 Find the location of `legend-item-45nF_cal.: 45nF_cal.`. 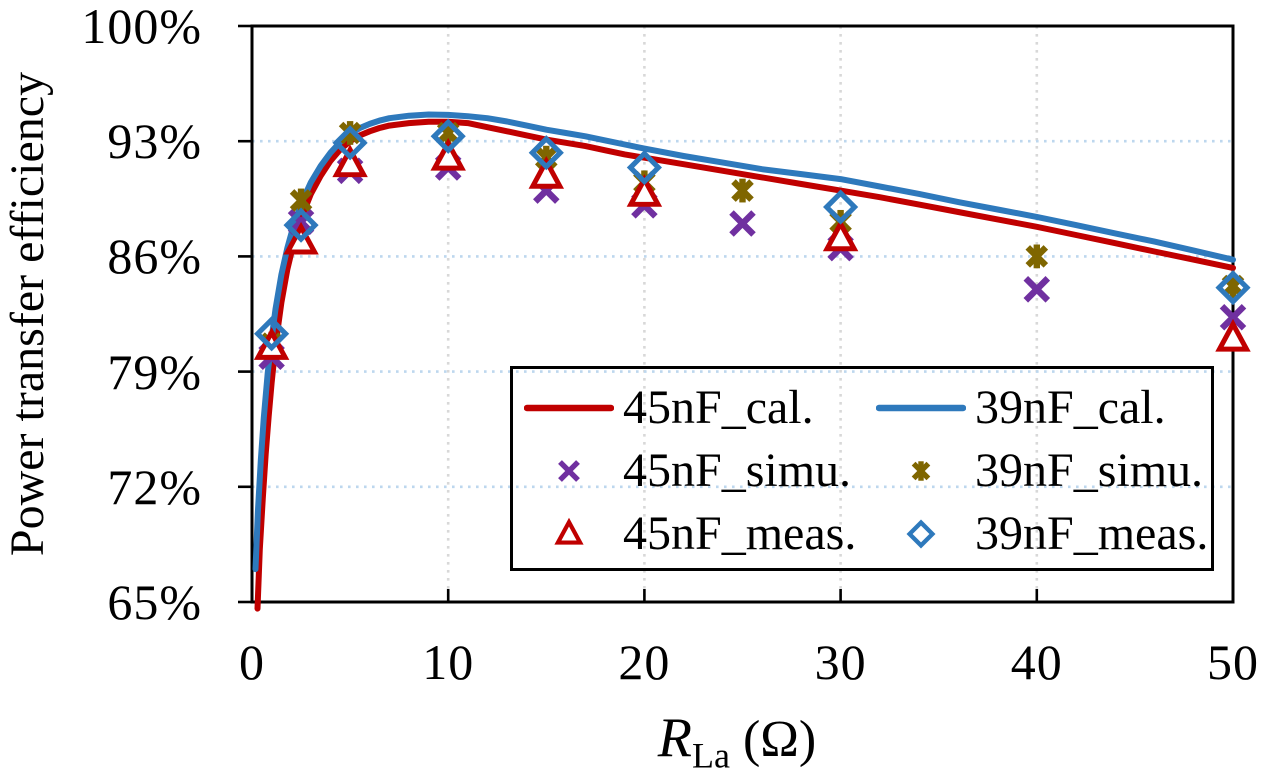

legend-item-45nF_cal.: 45nF_cal. is located at coordinates (699, 407).